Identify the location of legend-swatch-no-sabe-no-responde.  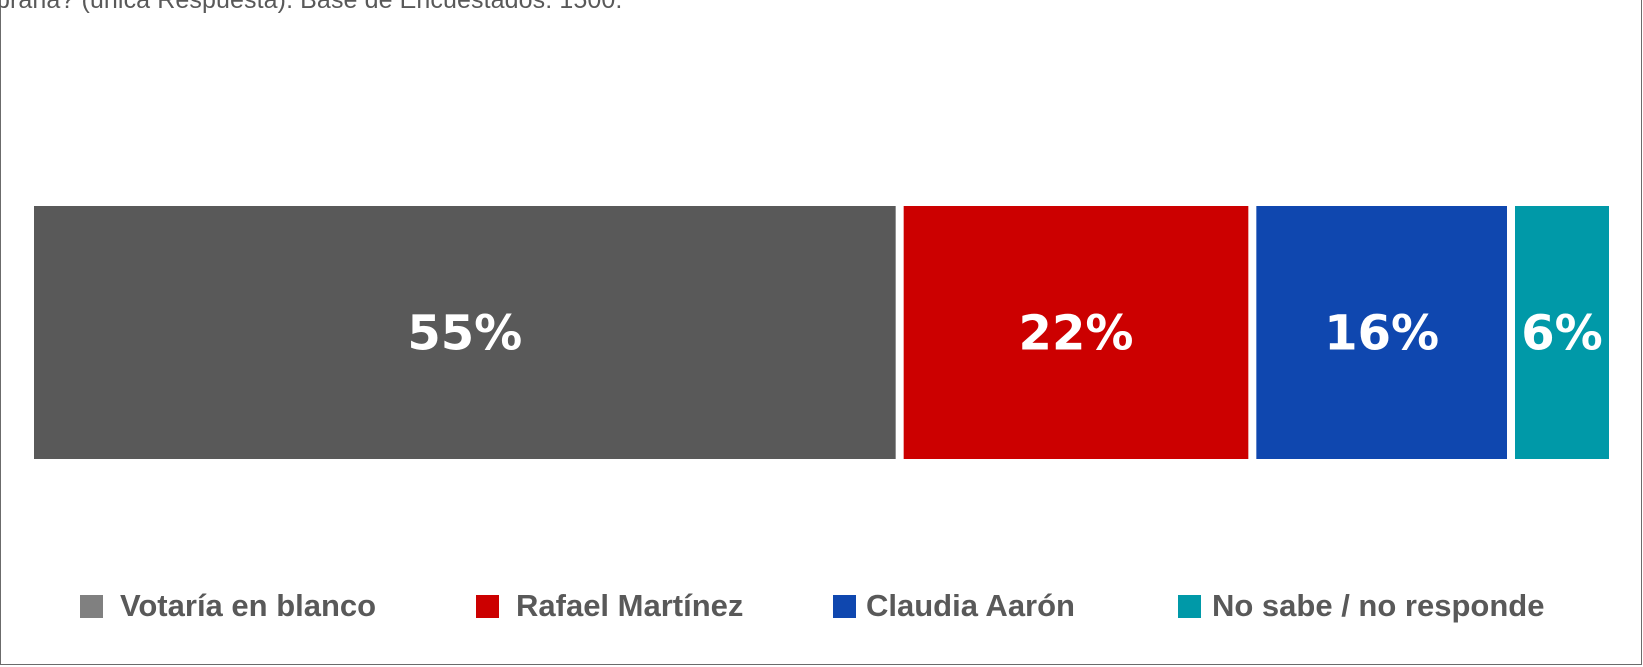
(1189, 606).